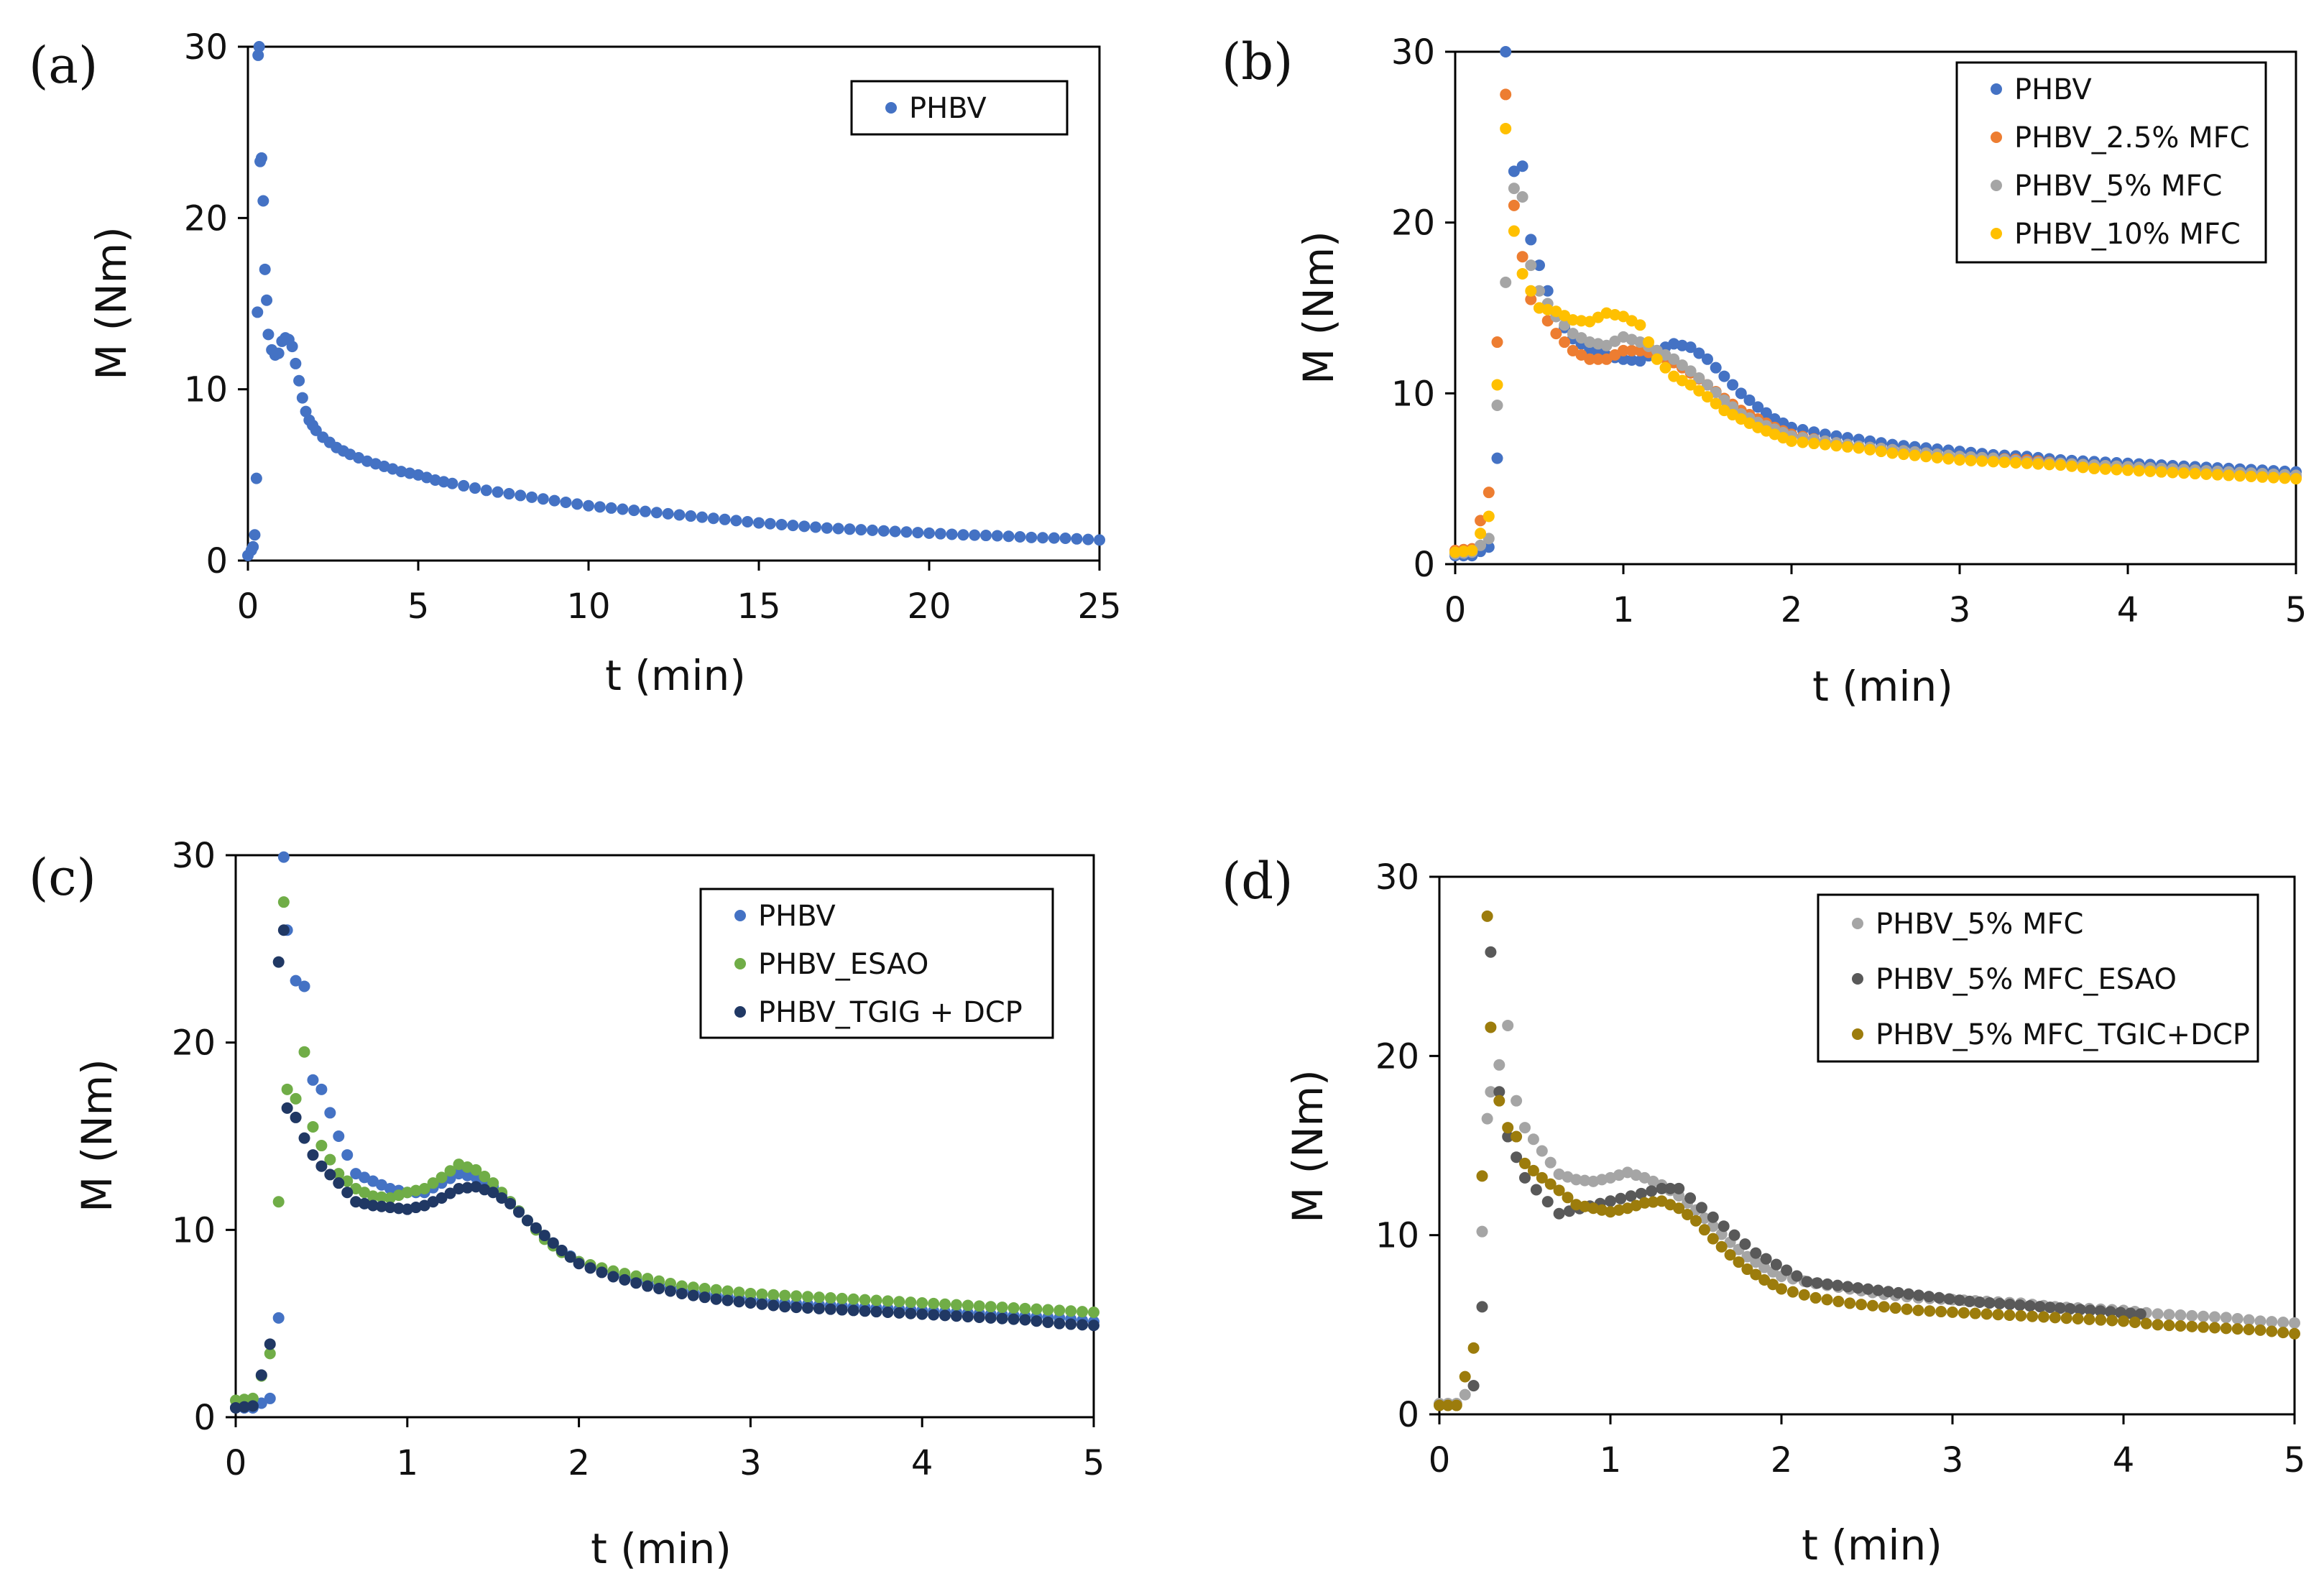 The image size is (2324, 1594). Describe the element at coordinates (1408, 1415) in the screenshot. I see `y-tick-label: 0` at that location.